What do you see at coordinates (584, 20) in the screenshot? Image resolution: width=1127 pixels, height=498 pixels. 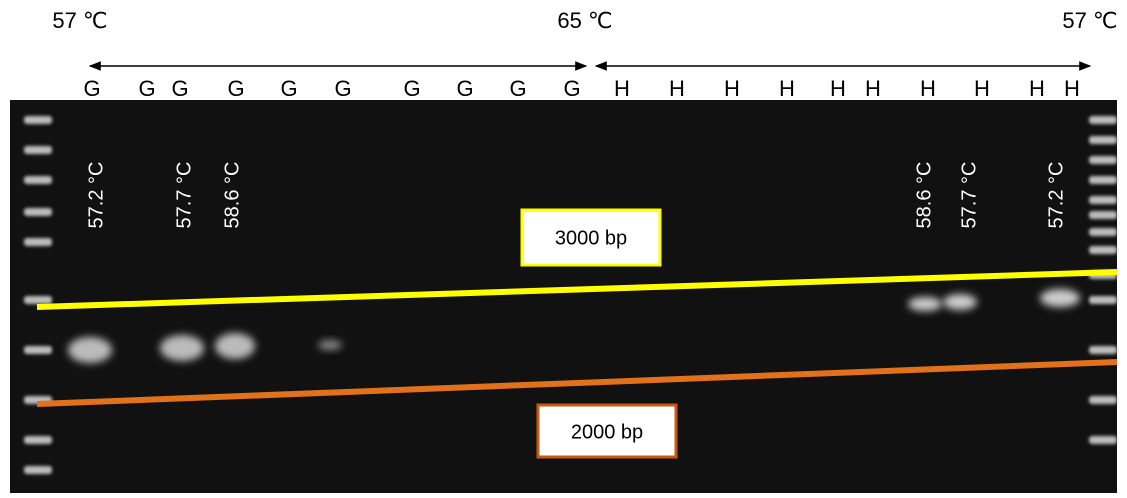 I see `temperature: 65 ℃` at bounding box center [584, 20].